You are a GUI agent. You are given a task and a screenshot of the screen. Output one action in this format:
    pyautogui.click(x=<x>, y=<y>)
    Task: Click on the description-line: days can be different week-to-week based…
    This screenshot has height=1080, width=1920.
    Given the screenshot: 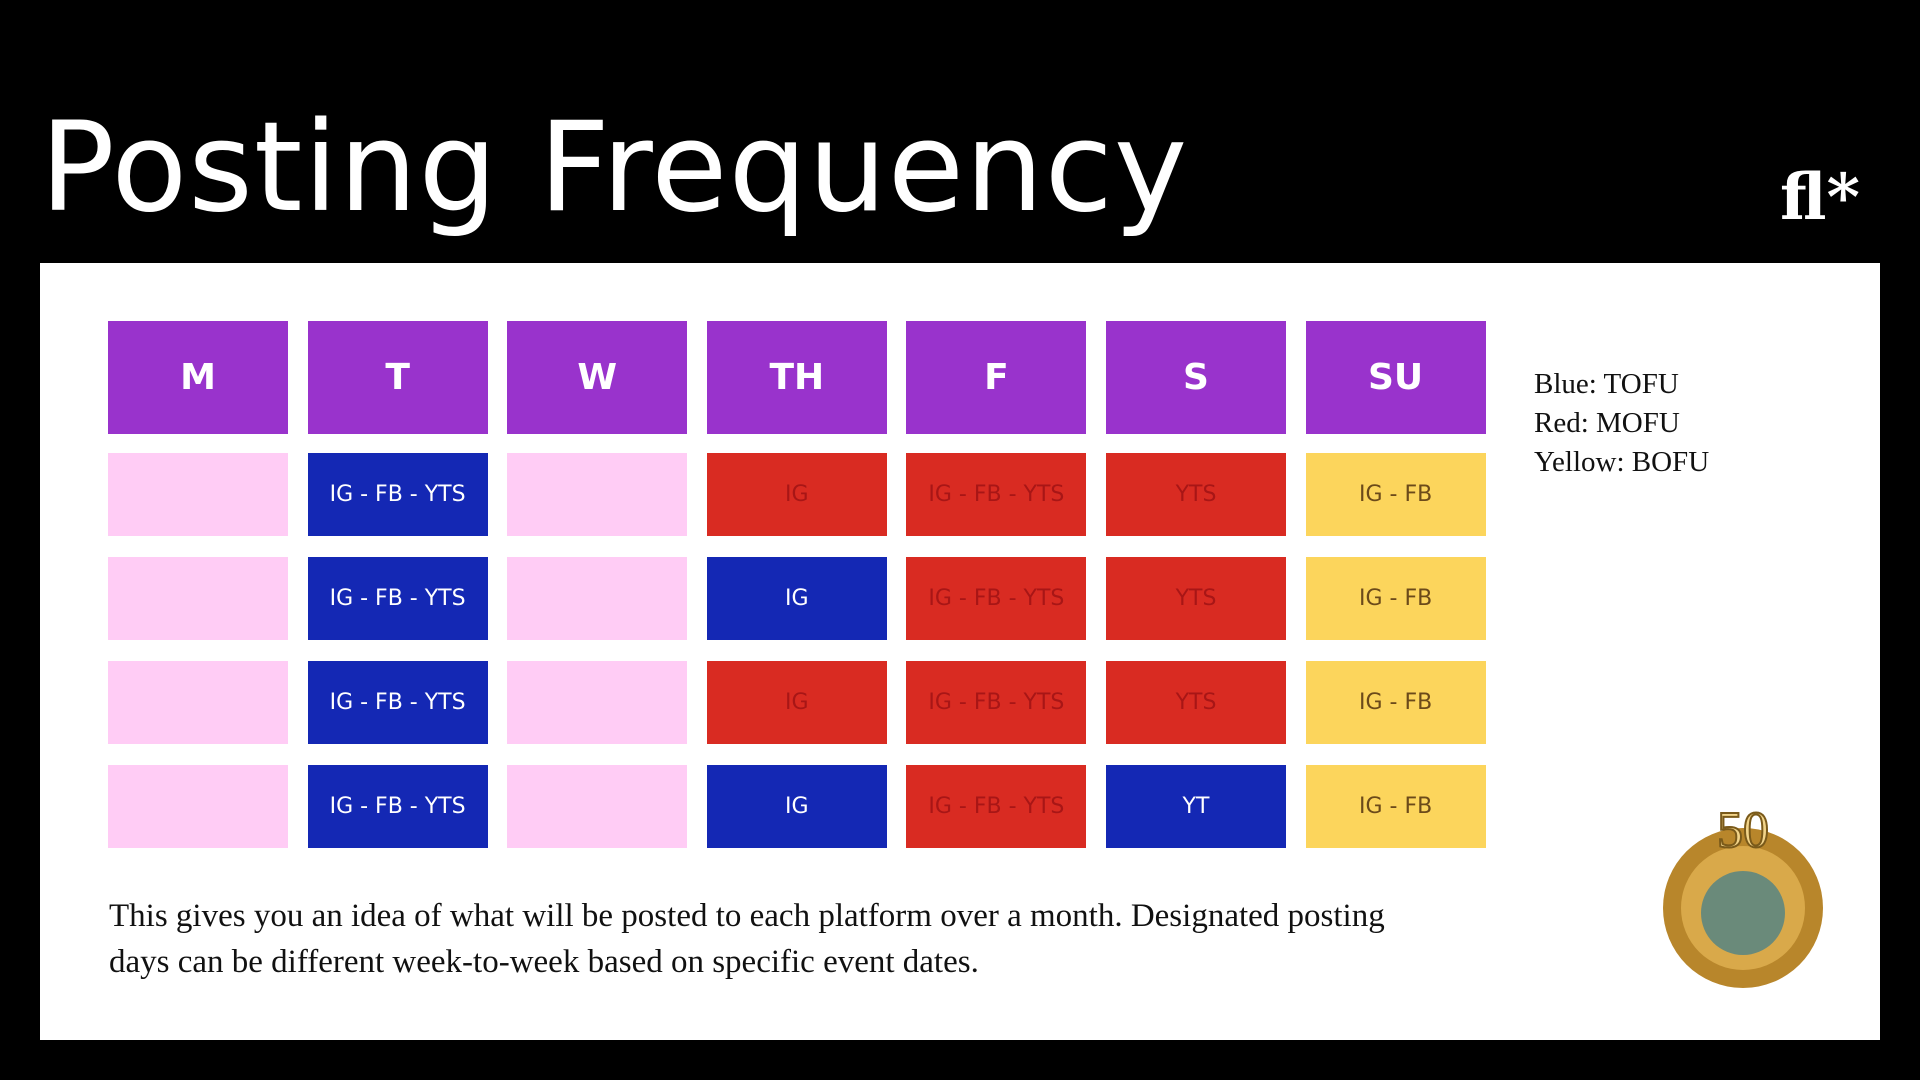 What is the action you would take?
    pyautogui.click(x=544, y=962)
    